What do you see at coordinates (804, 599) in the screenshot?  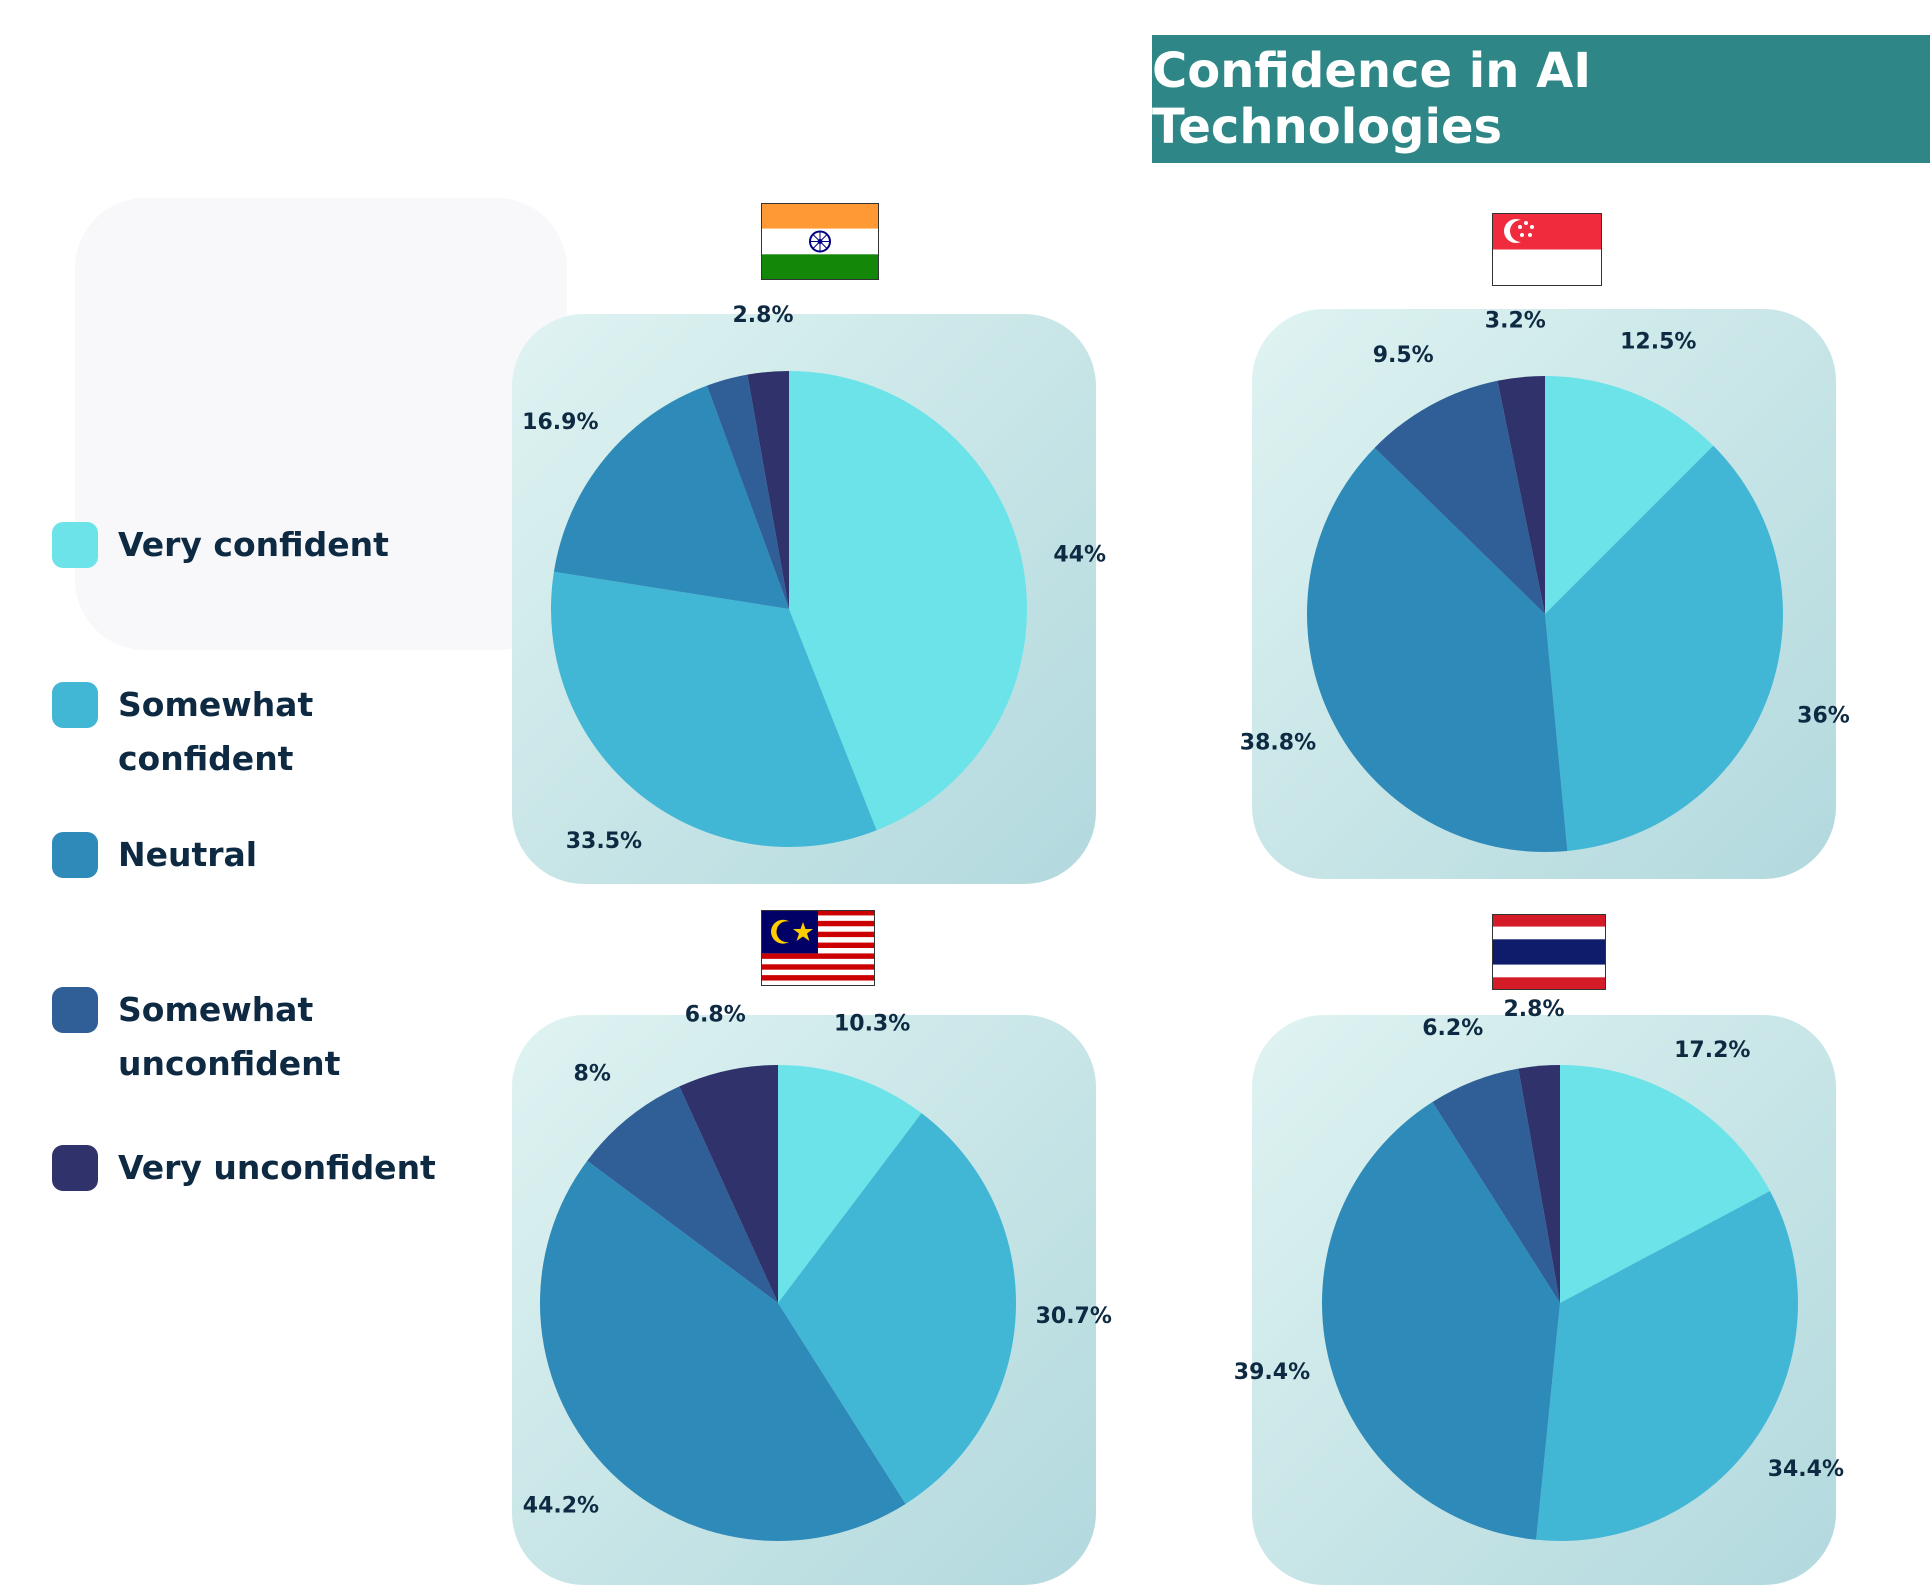 I see `india-panel` at bounding box center [804, 599].